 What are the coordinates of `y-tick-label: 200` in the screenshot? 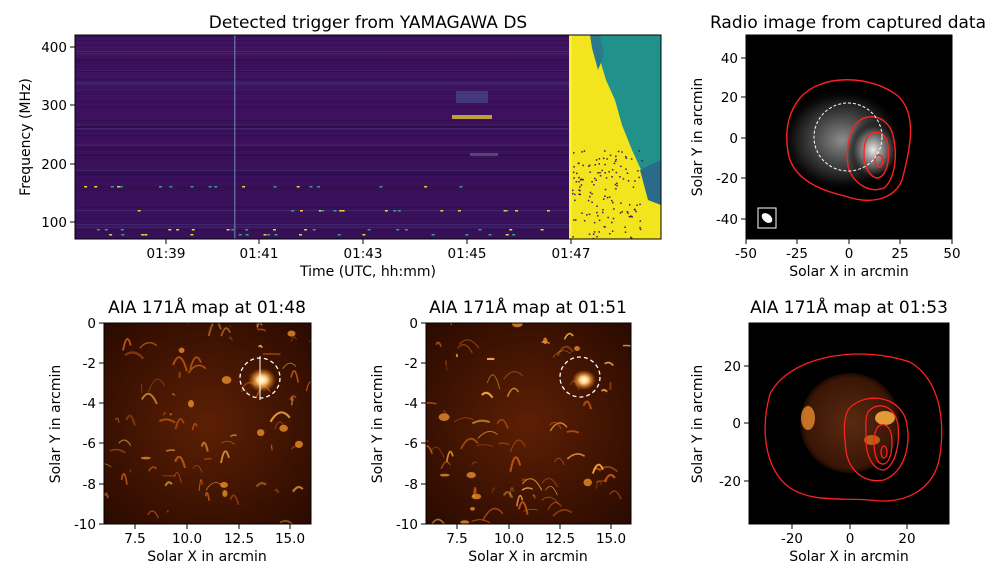 It's located at (54, 165).